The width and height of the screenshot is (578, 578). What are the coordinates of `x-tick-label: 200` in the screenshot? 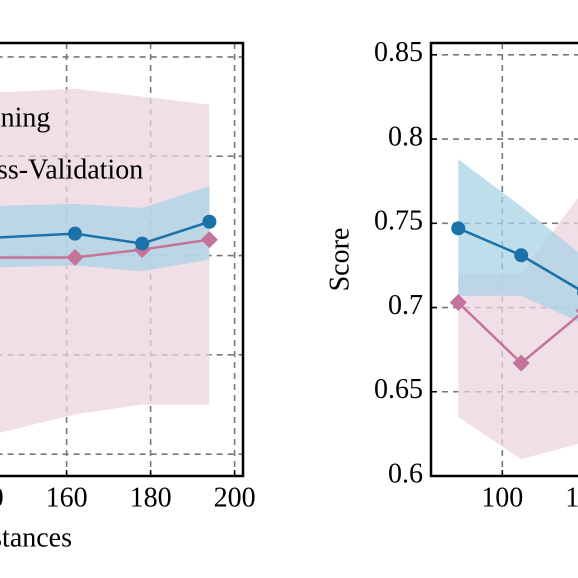 It's located at (235, 497).